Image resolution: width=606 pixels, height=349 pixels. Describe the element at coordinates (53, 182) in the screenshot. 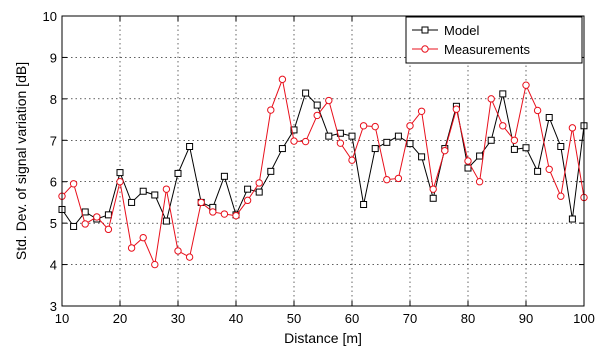

I see `y-tick-label: 6` at that location.